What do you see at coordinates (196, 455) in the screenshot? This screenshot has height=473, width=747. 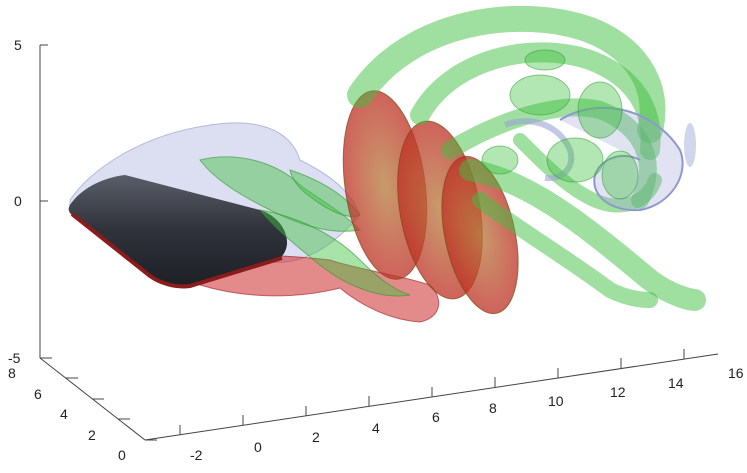 I see `x-tick-label: -2` at bounding box center [196, 455].